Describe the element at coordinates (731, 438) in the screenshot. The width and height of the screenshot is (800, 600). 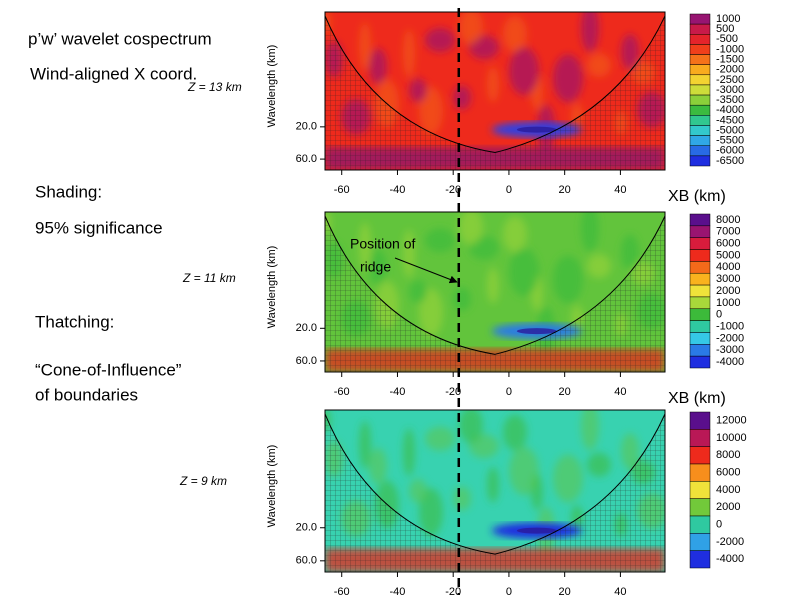
I see `colorbar-label: 10000` at that location.